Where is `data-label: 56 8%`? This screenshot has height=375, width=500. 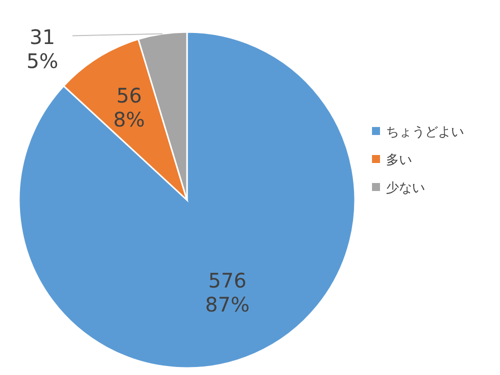
data-label: 56 8% is located at coordinates (129, 107).